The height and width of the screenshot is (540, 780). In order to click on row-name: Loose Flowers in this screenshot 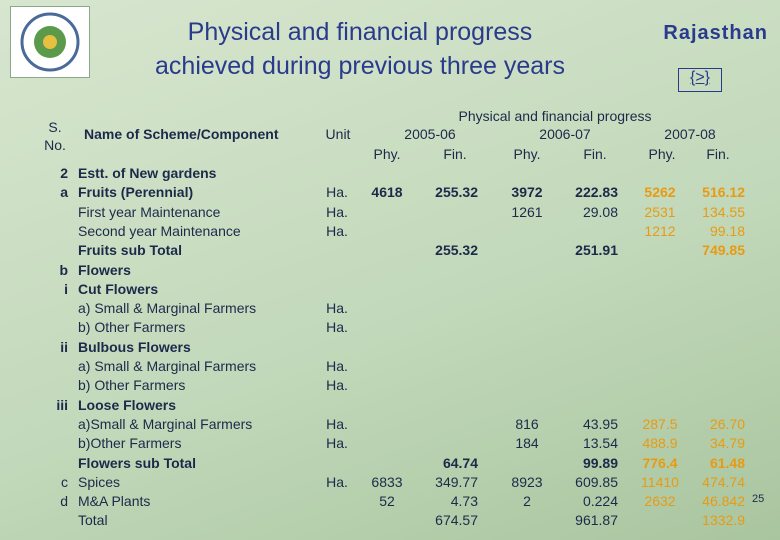, I will do `click(127, 404)`.